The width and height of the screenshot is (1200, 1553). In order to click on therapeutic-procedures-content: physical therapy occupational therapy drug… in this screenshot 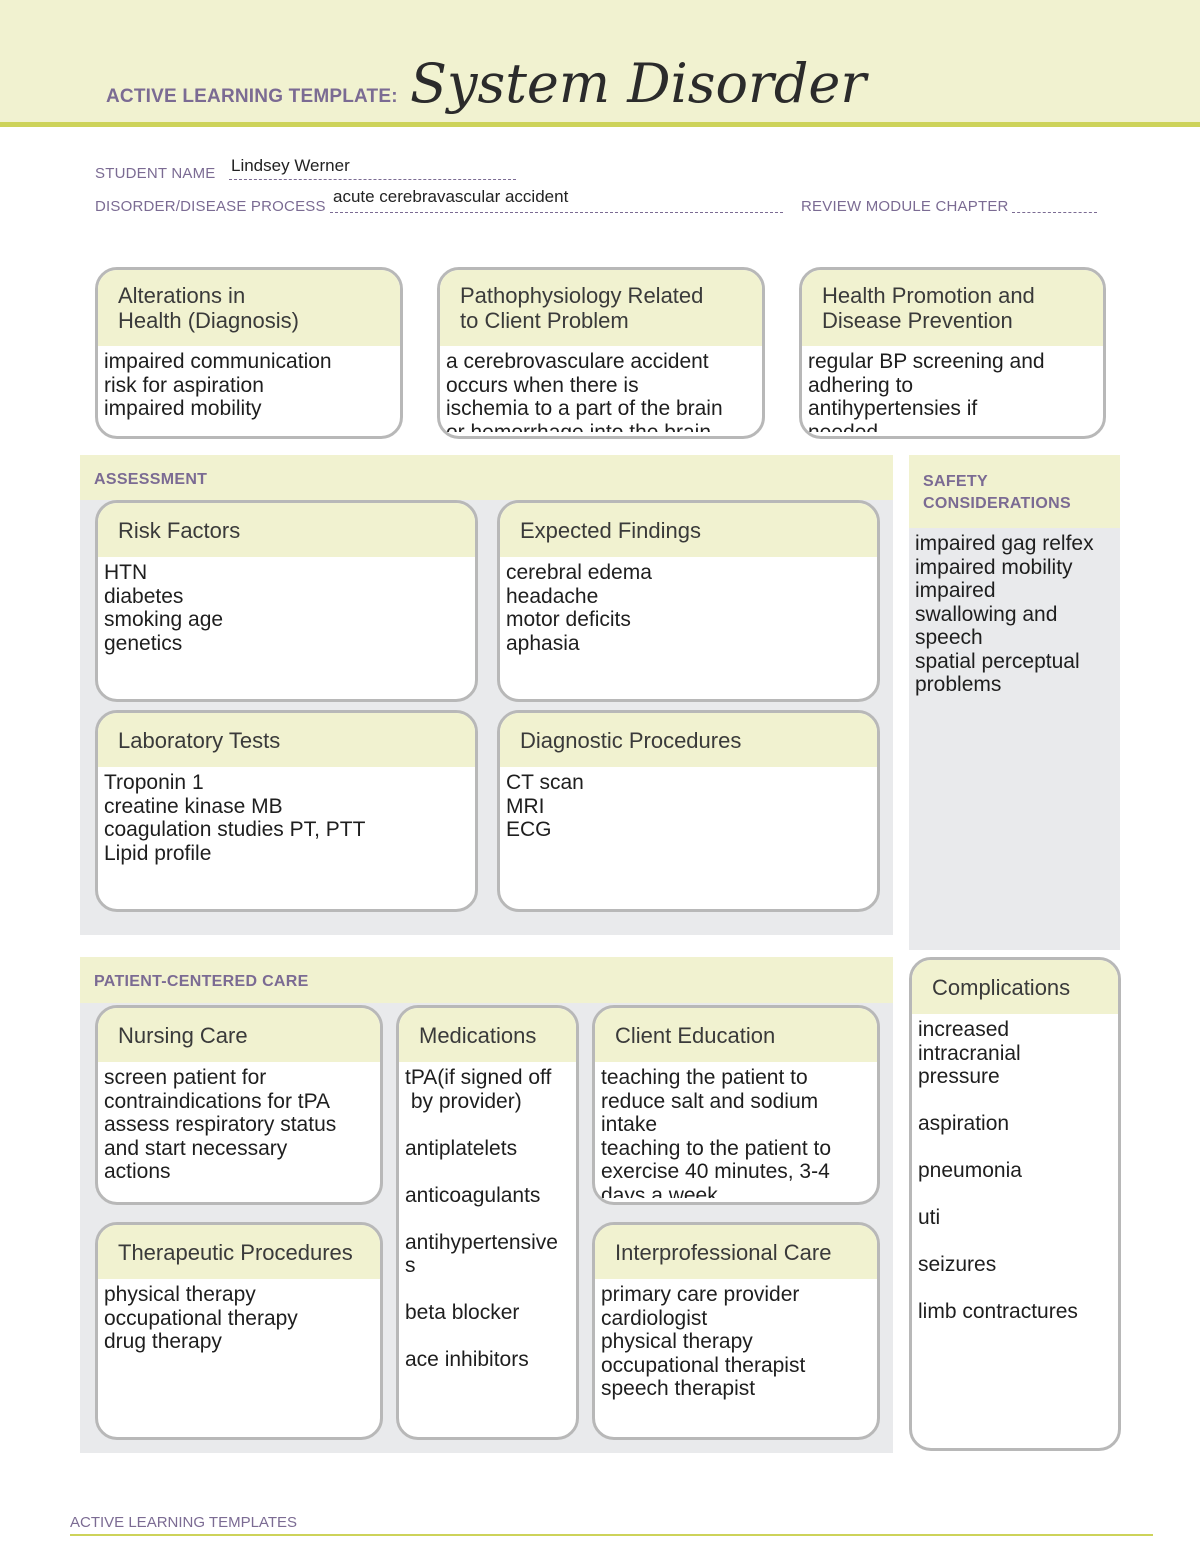, I will do `click(239, 1356)`.